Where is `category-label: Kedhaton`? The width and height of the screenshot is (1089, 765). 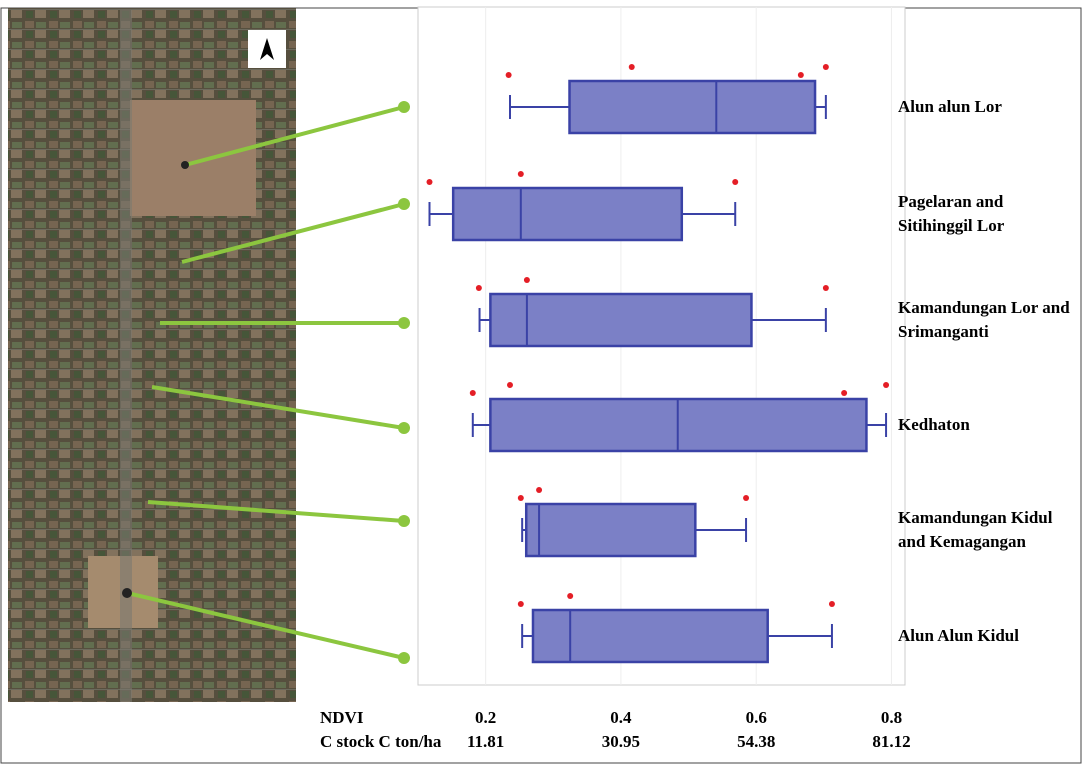 category-label: Kedhaton is located at coordinates (934, 424).